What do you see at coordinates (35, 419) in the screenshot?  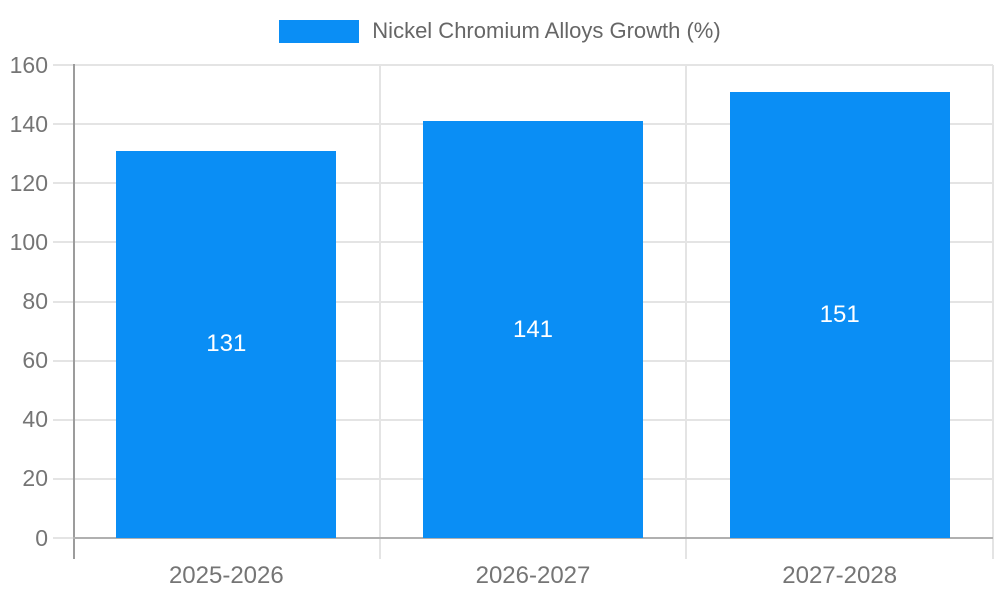 I see `y-tick-label: 40` at bounding box center [35, 419].